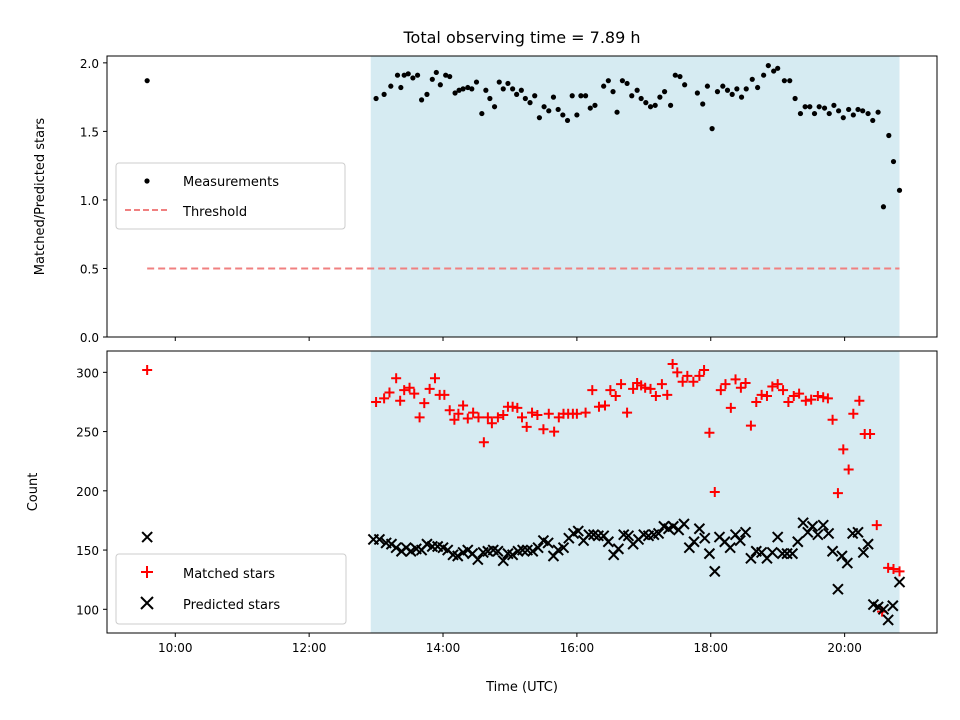 The height and width of the screenshot is (720, 960). I want to click on x-tick-label: 16:00, so click(577, 648).